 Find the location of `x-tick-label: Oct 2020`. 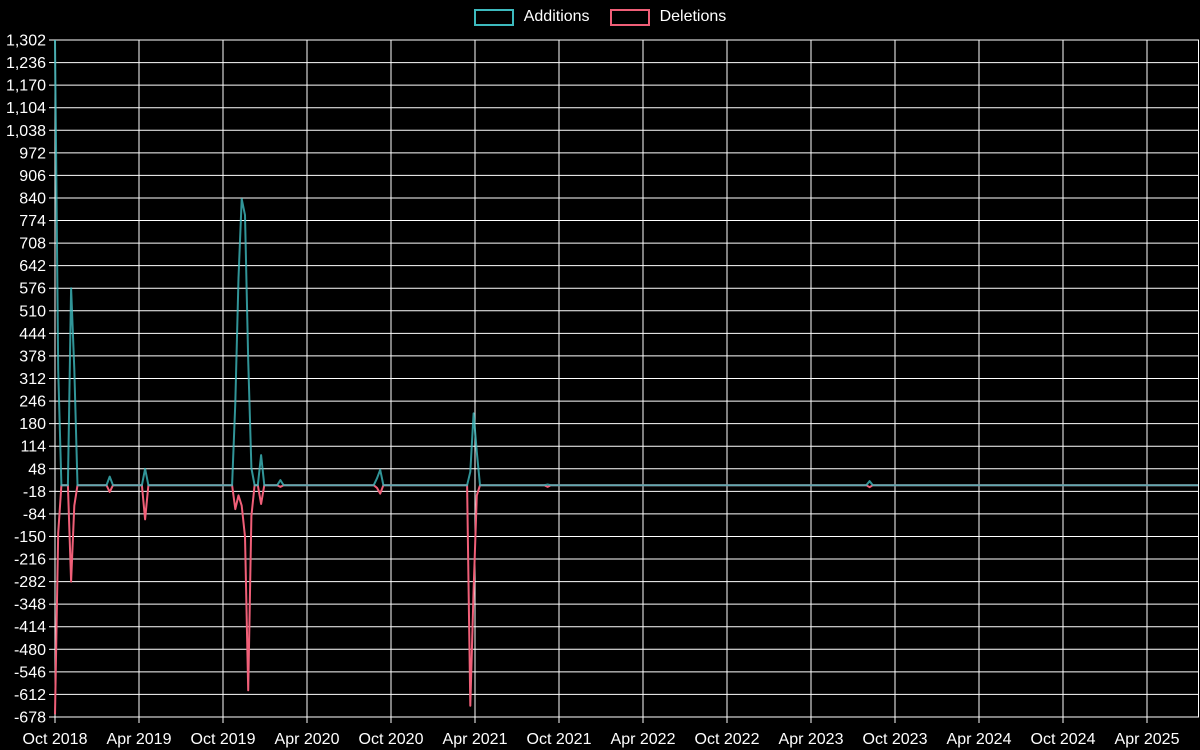

x-tick-label: Oct 2020 is located at coordinates (391, 739).